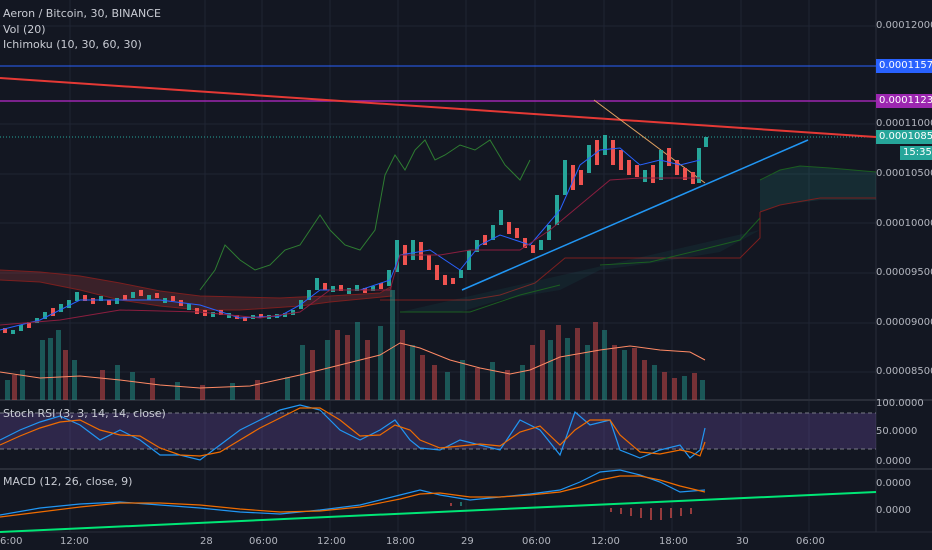  What do you see at coordinates (897, 431) in the screenshot?
I see `stoch-axis-label: 50.0000` at bounding box center [897, 431].